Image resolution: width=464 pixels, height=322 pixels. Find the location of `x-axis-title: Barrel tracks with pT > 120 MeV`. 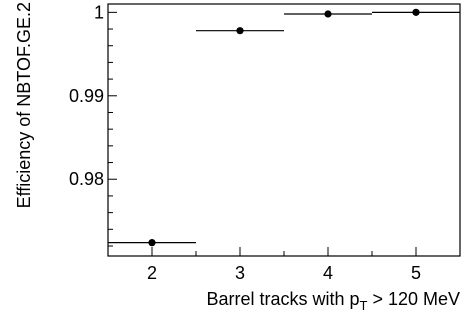

x-axis-title: Barrel tracks with pT > 120 MeV is located at coordinates (333, 301).